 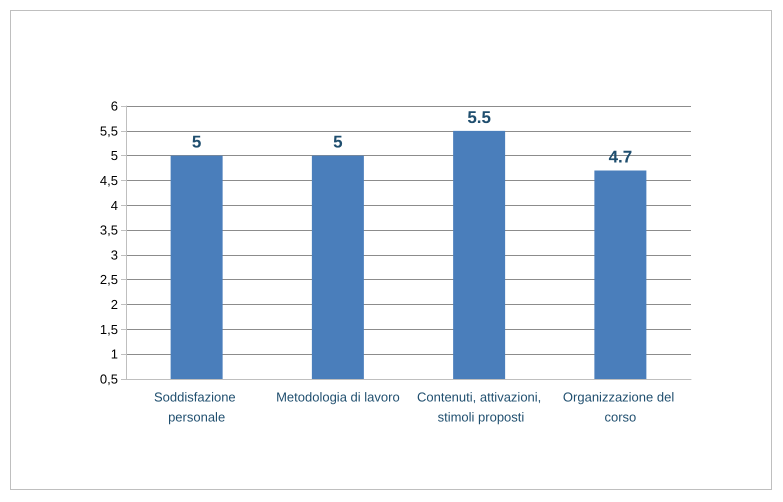 I want to click on y-tick-label: 4,5, so click(x=109, y=180).